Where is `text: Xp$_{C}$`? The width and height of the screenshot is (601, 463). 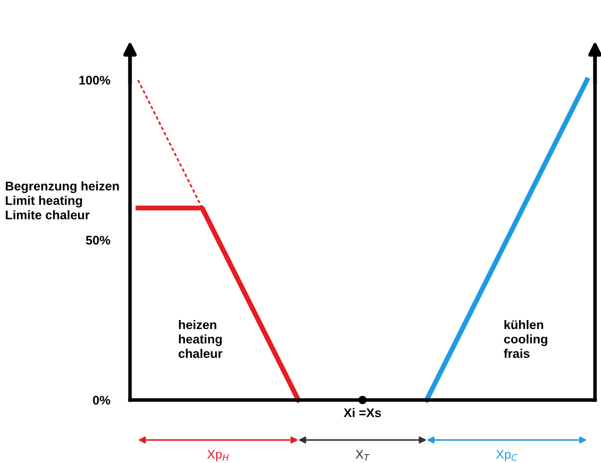 text: Xp$_{C}$ is located at coordinates (507, 456).